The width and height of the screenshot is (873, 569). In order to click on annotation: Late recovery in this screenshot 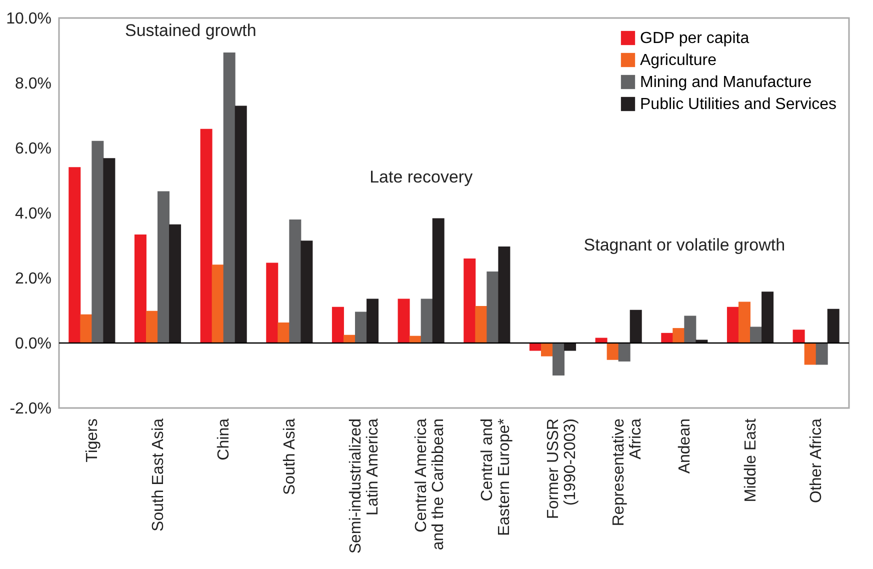, I will do `click(422, 176)`.